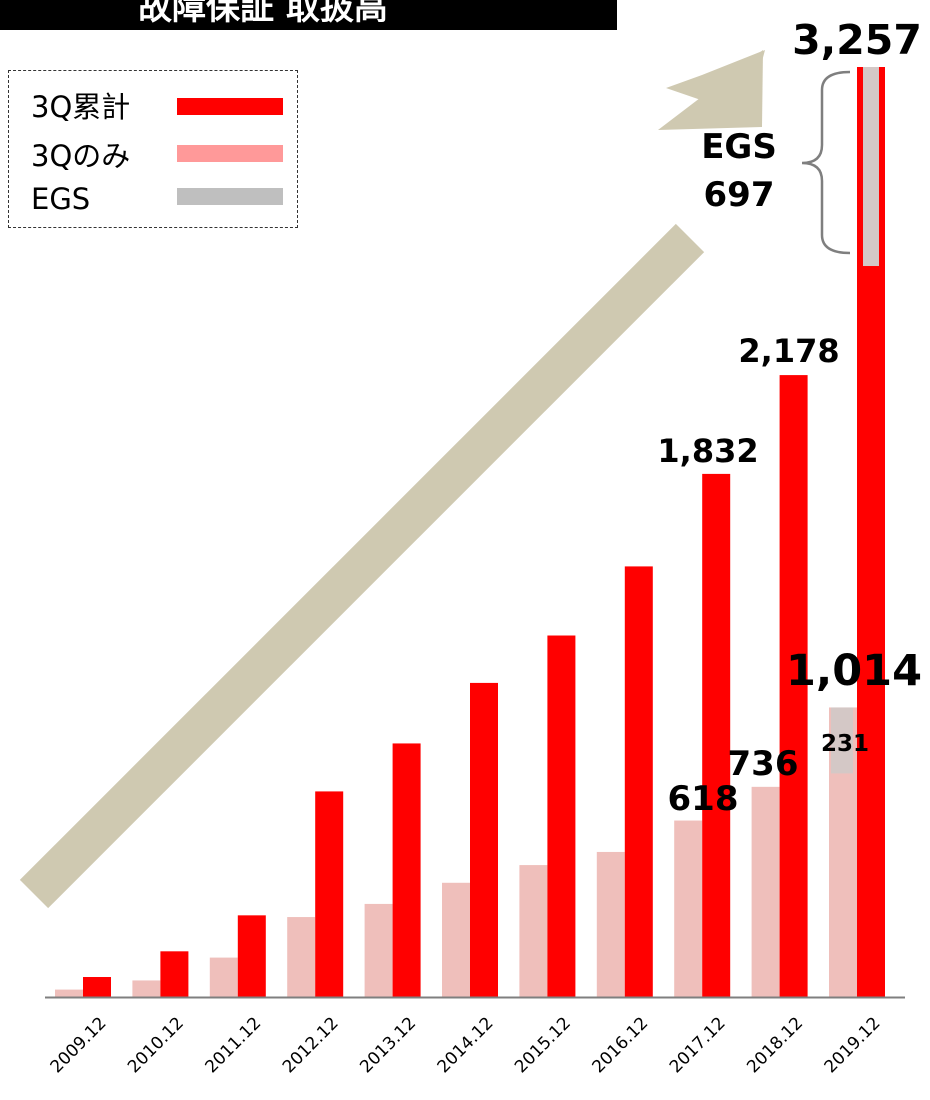 The image size is (930, 1100). What do you see at coordinates (853, 1045) in the screenshot?
I see `x-tick-label: 2019.12` at bounding box center [853, 1045].